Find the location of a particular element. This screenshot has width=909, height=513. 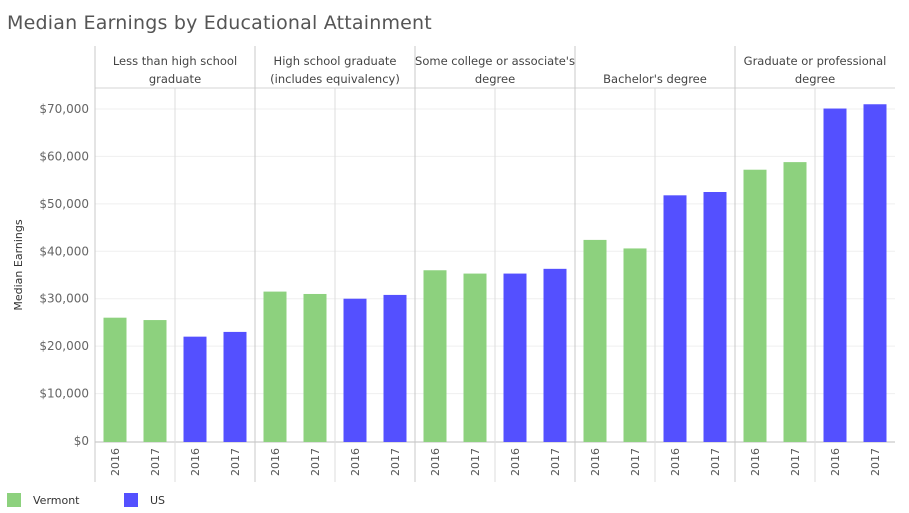

y-axis-label: Median Earnings is located at coordinates (18, 265).